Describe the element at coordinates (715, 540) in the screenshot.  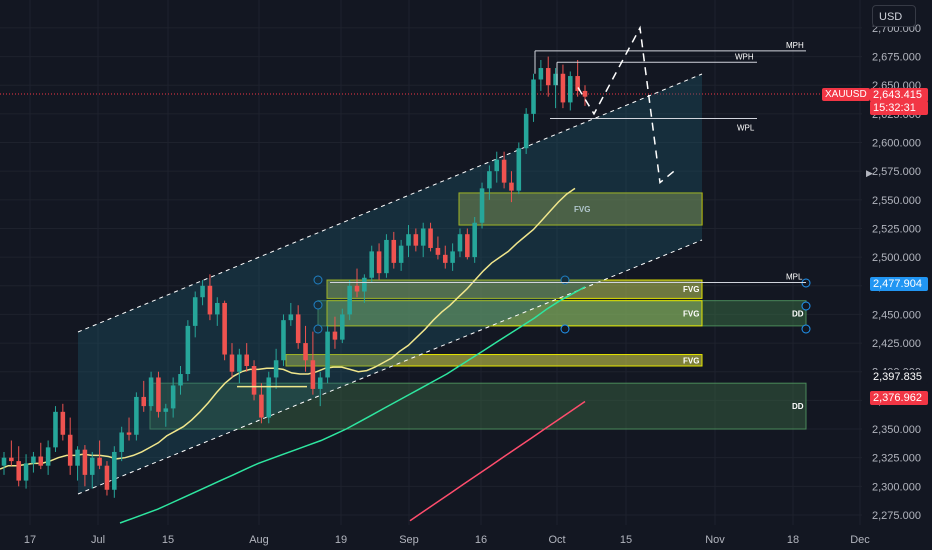
I see `x-tick-label: Nov` at that location.